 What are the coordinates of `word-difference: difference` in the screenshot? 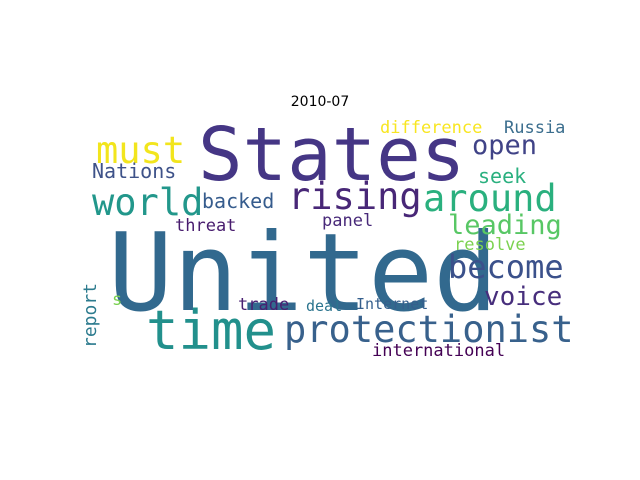 It's located at (431, 128).